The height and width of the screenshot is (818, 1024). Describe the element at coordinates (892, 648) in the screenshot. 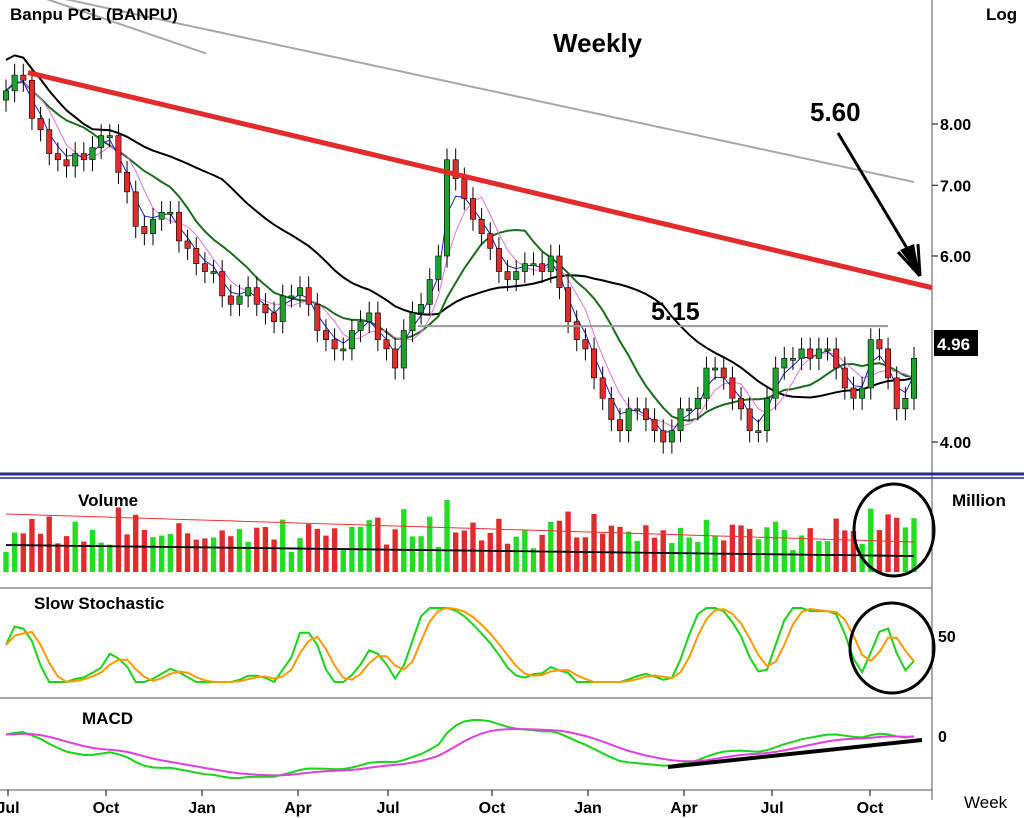

I see `stochastic-highlight-circle` at that location.